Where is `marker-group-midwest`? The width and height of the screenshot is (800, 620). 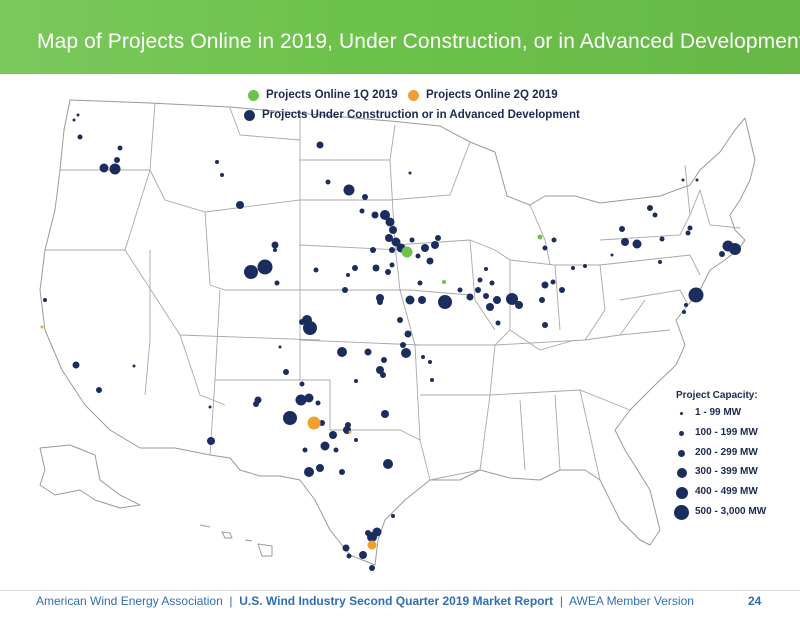 marker-group-midwest is located at coordinates (496, 249).